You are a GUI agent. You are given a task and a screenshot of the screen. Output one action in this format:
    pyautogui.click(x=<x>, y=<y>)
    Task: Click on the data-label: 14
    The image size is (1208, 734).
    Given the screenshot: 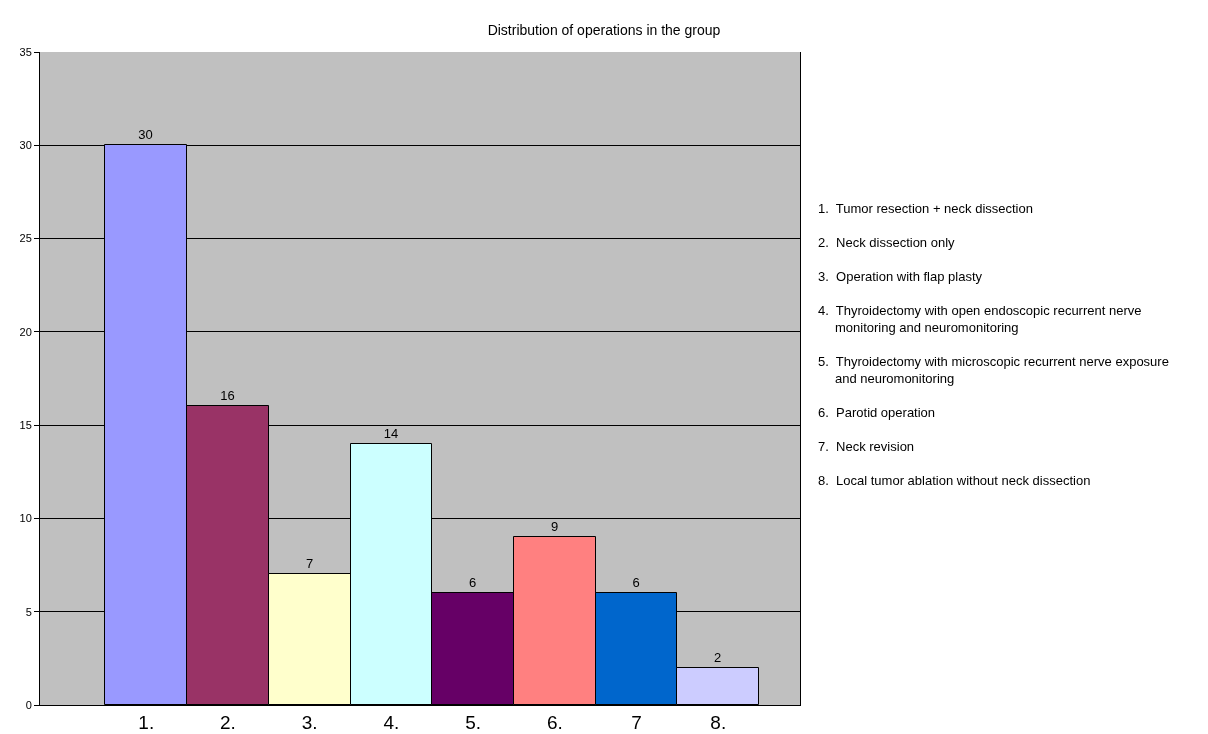 What is the action you would take?
    pyautogui.click(x=391, y=433)
    